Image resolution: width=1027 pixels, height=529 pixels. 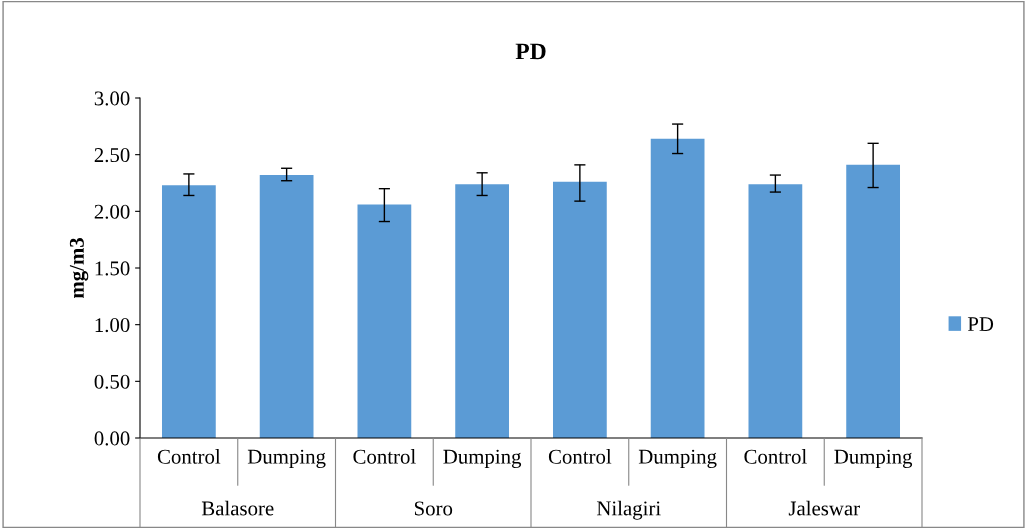 I want to click on chart-title: PD, so click(x=530, y=51).